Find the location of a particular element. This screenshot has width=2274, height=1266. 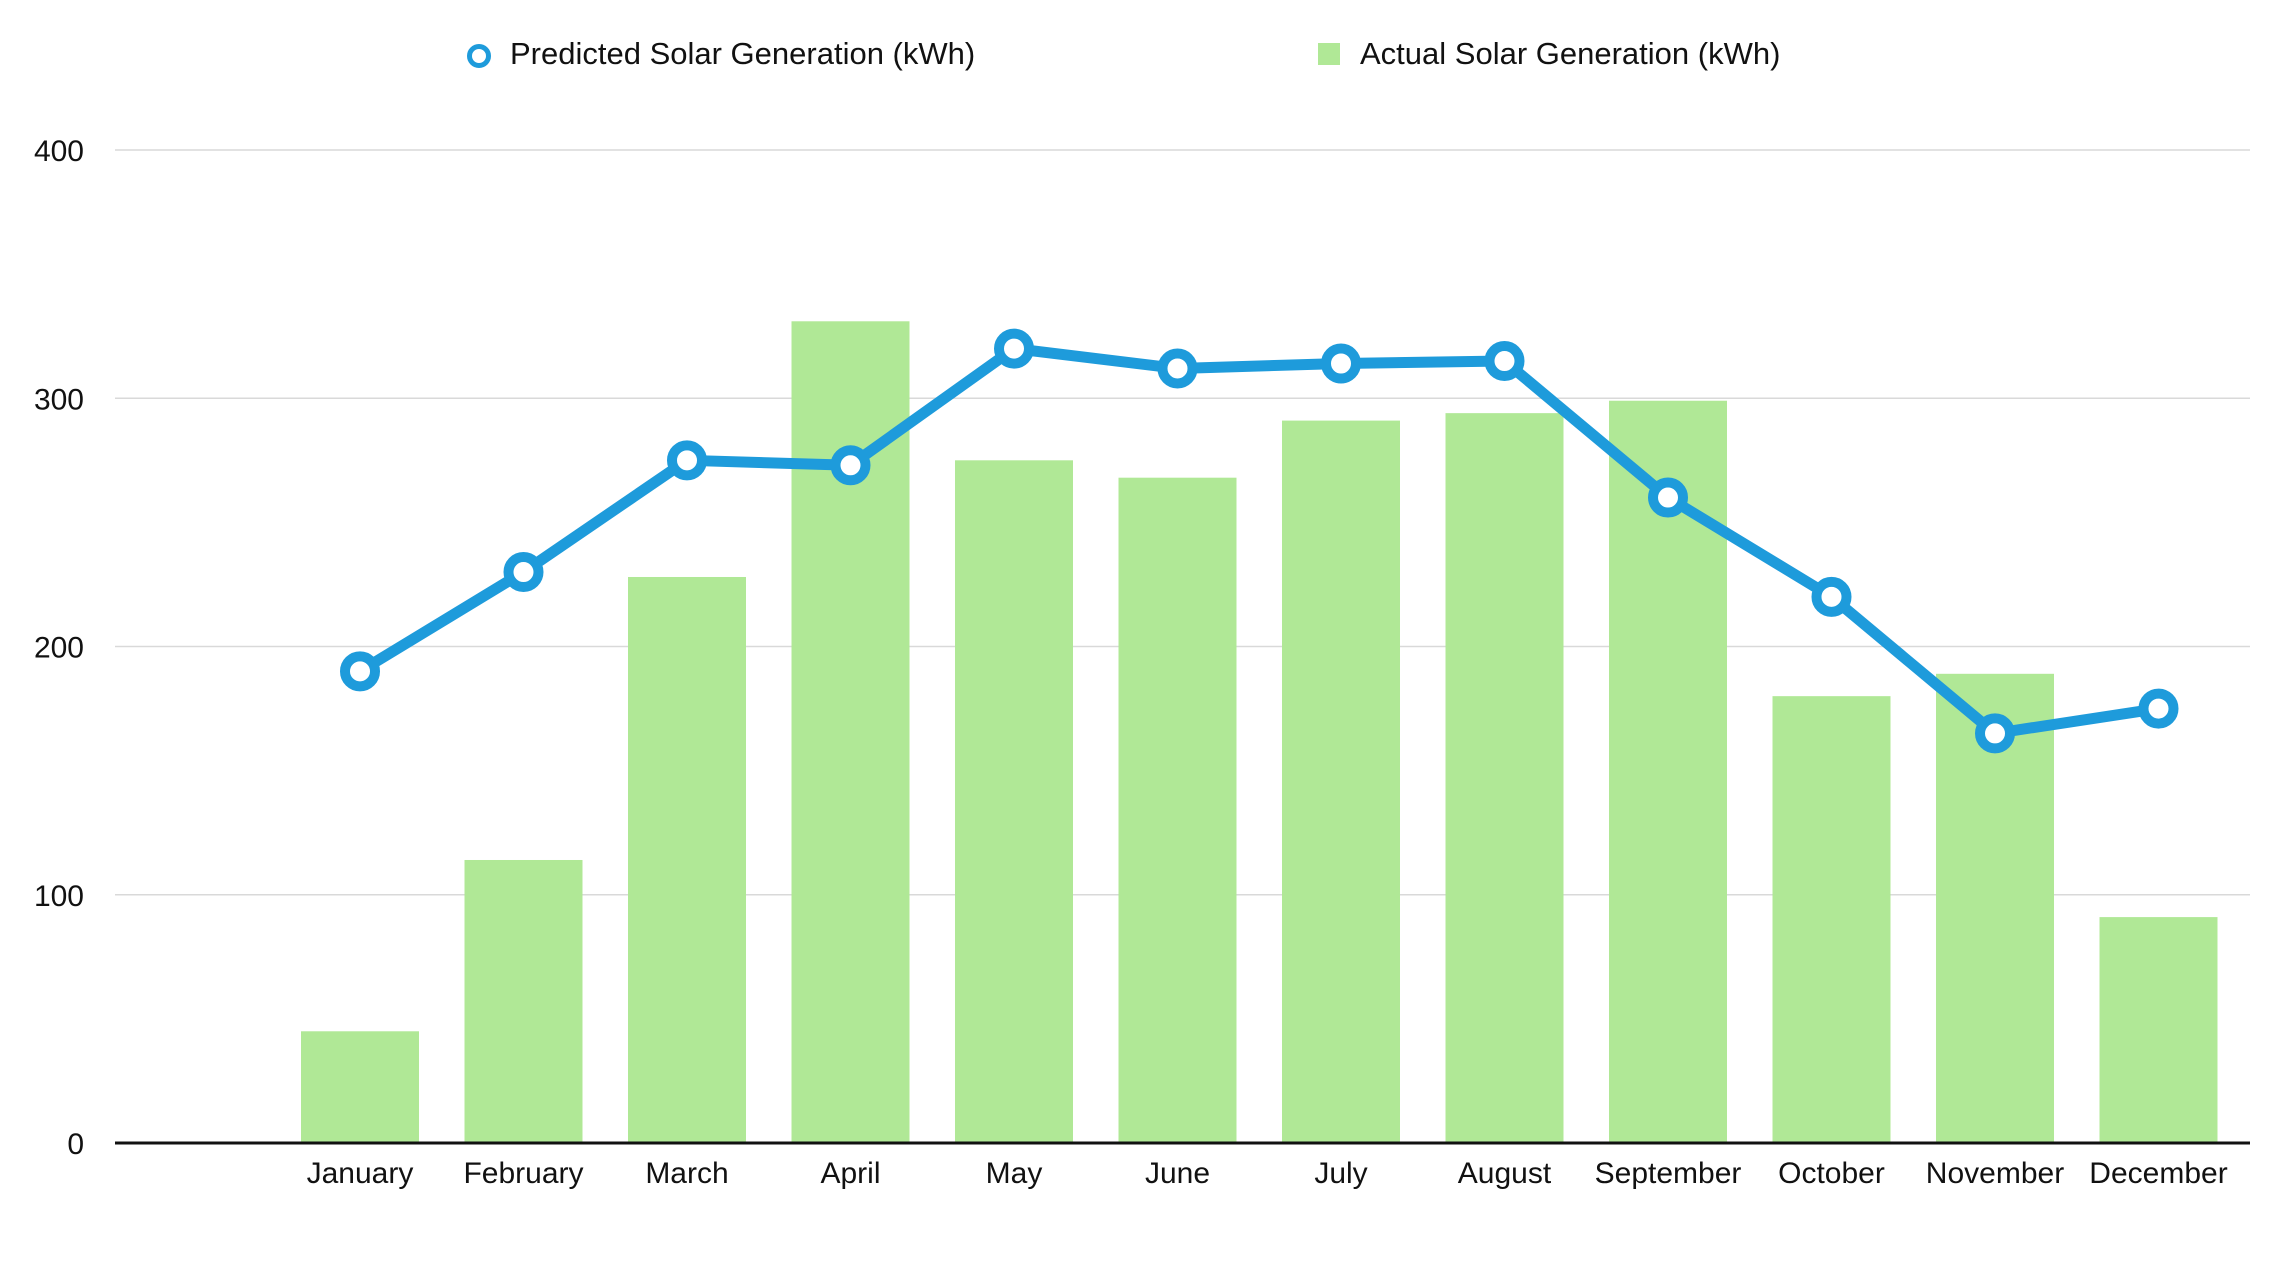

y-tick-label: 100 is located at coordinates (59, 896).